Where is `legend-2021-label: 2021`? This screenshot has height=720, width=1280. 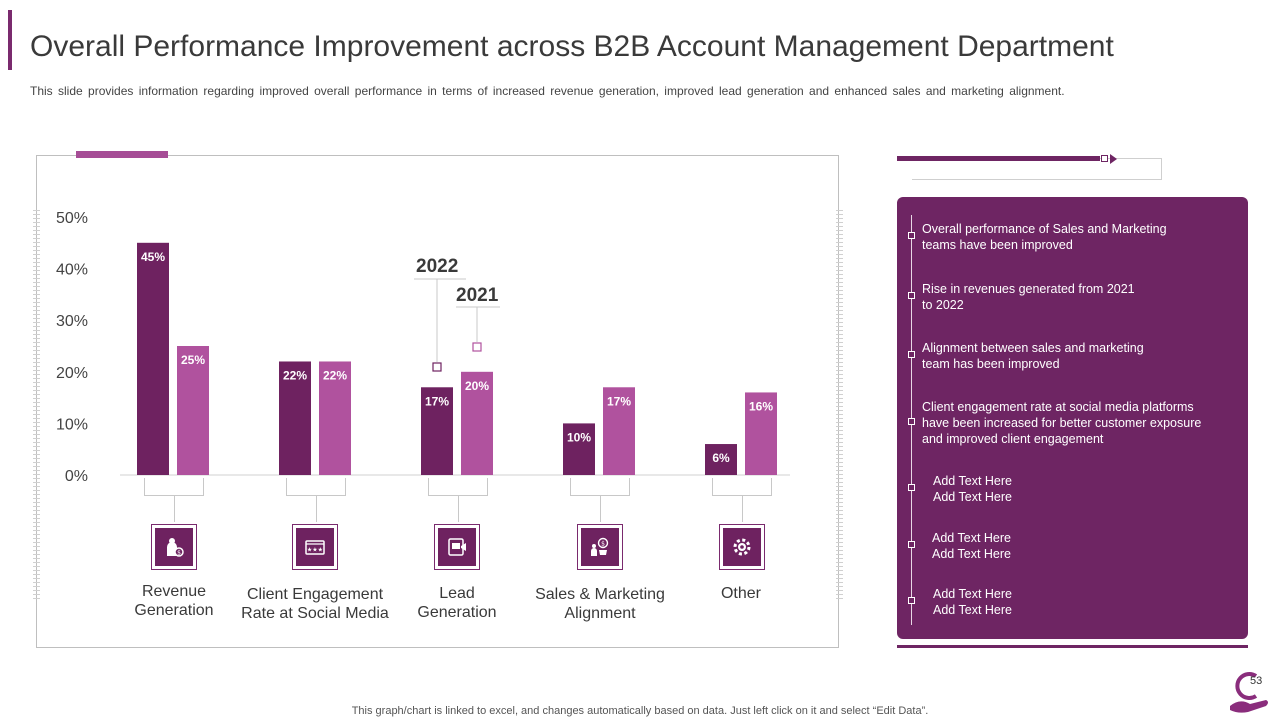
legend-2021-label: 2021 is located at coordinates (477, 295).